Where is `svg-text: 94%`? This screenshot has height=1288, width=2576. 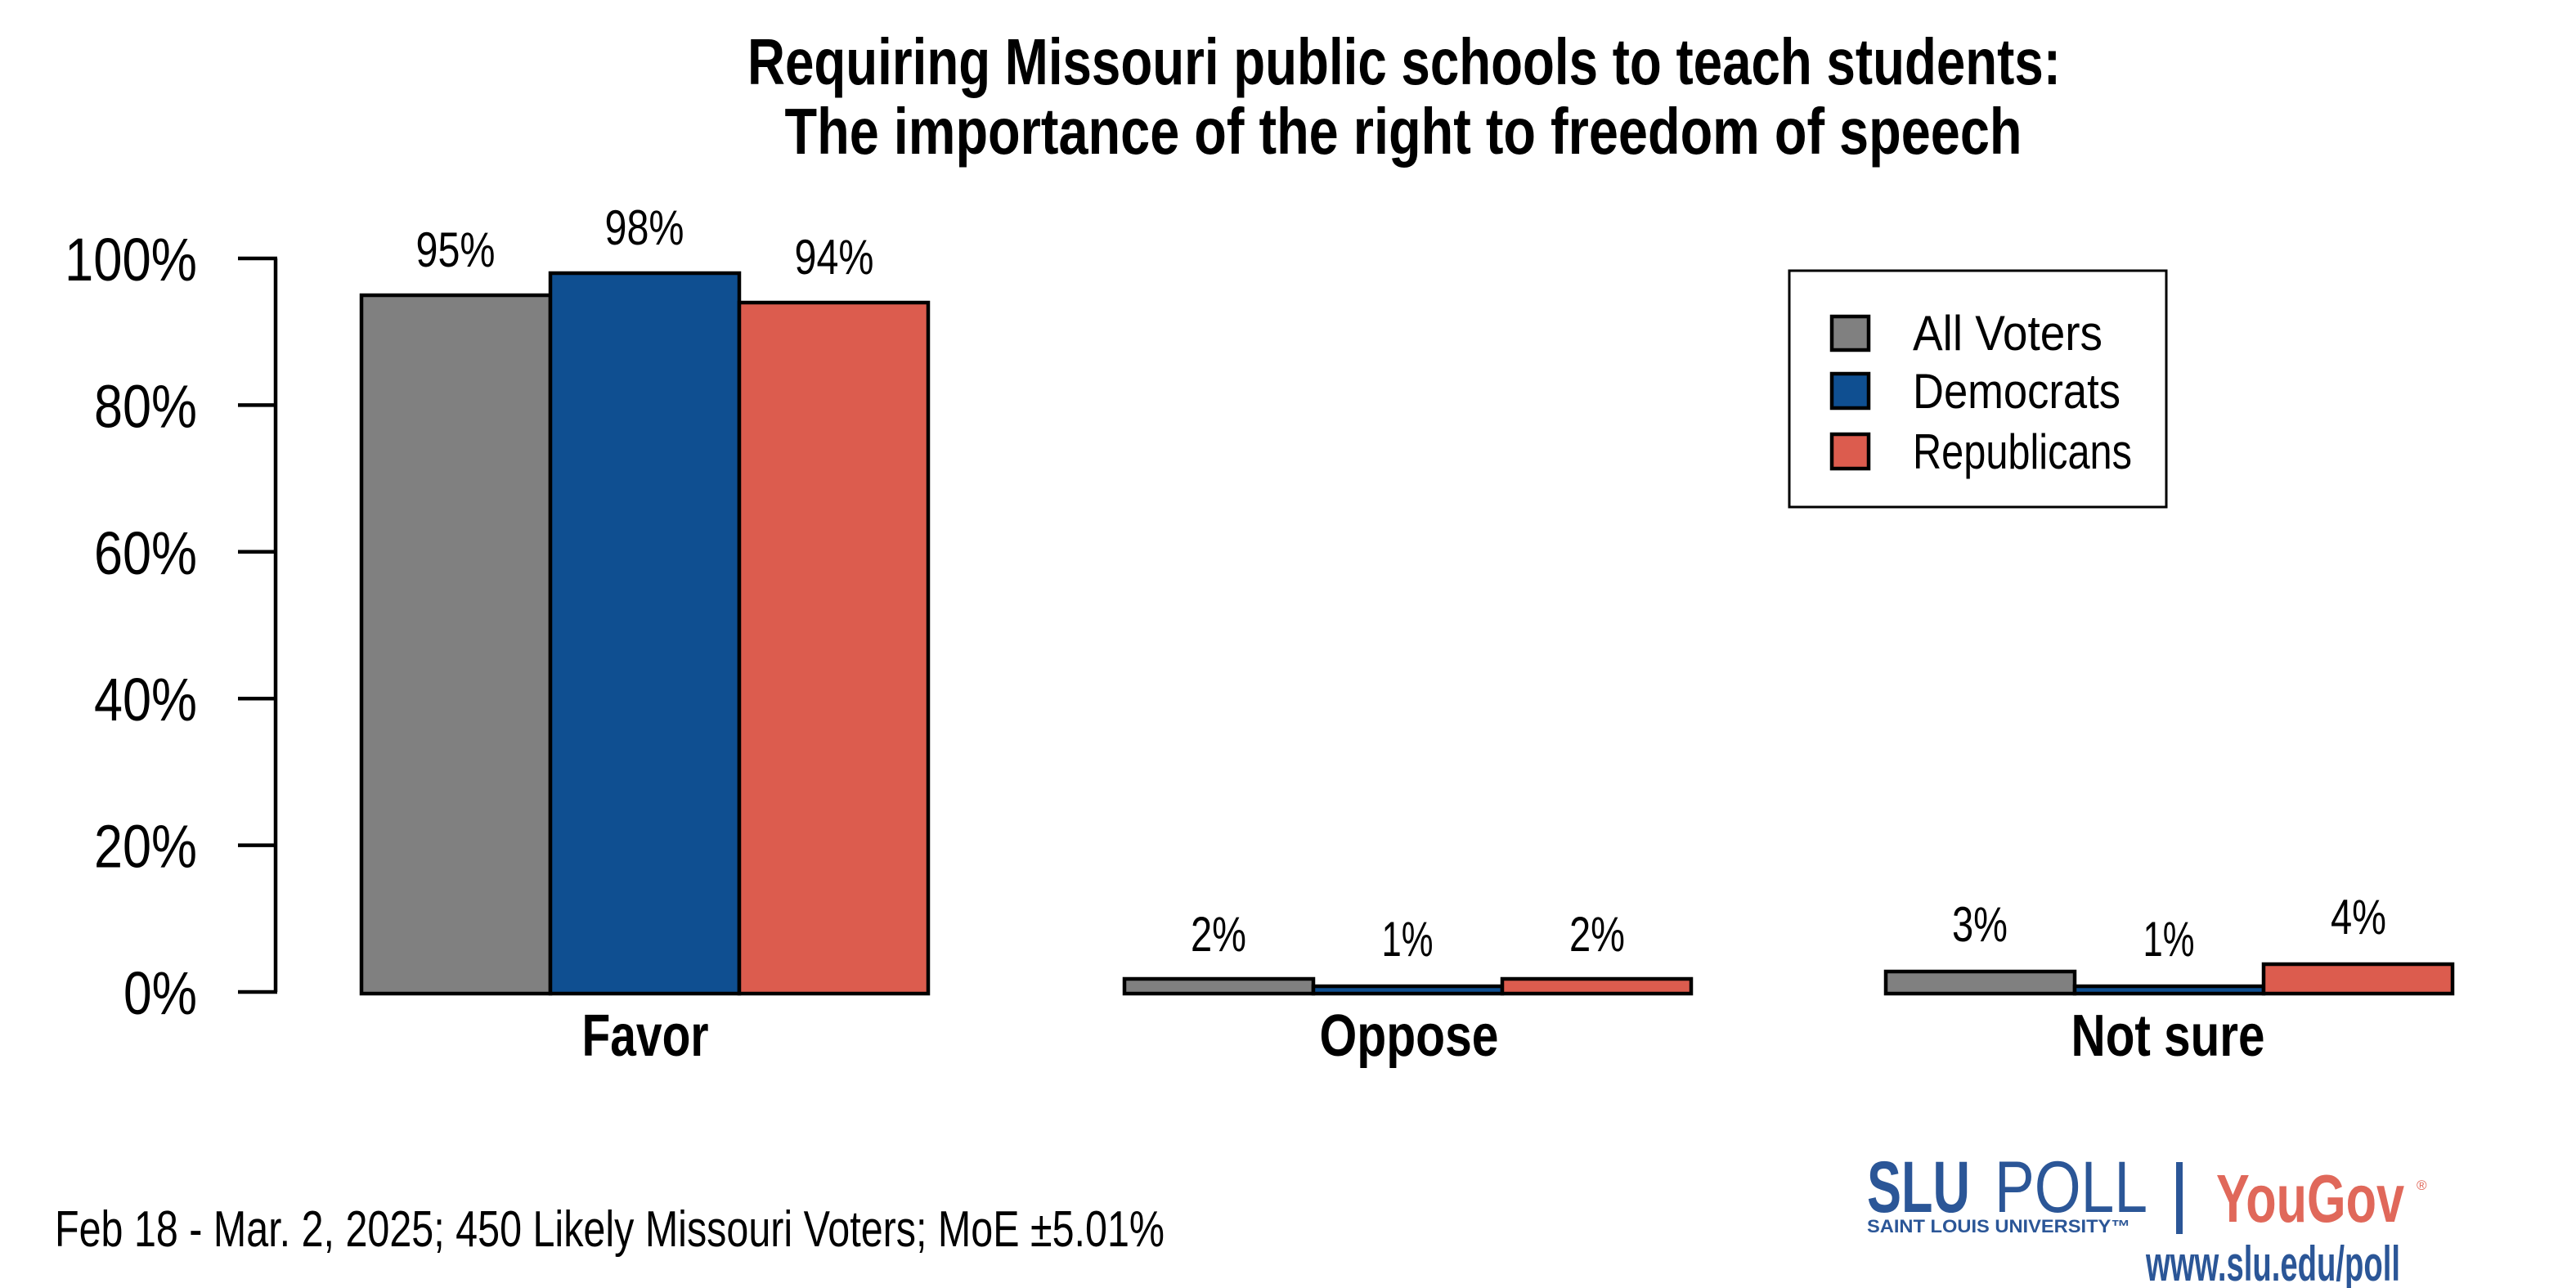
svg-text: 94% is located at coordinates (834, 258).